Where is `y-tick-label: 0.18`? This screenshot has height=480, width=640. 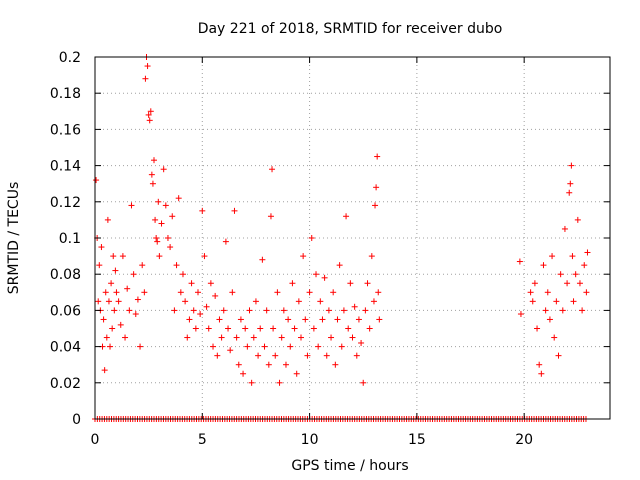
y-tick-label: 0.18 is located at coordinates (65, 94).